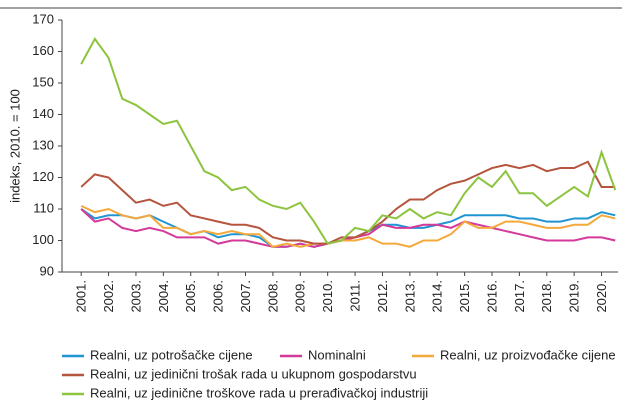  What do you see at coordinates (43, 207) in the screenshot?
I see `y-tick-label: 110` at bounding box center [43, 207].